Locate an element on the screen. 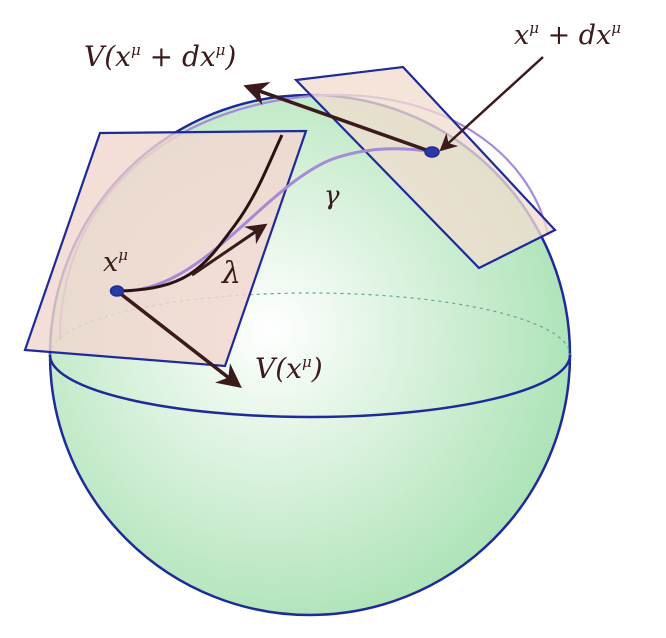  label-gamma: γ is located at coordinates (332, 196).